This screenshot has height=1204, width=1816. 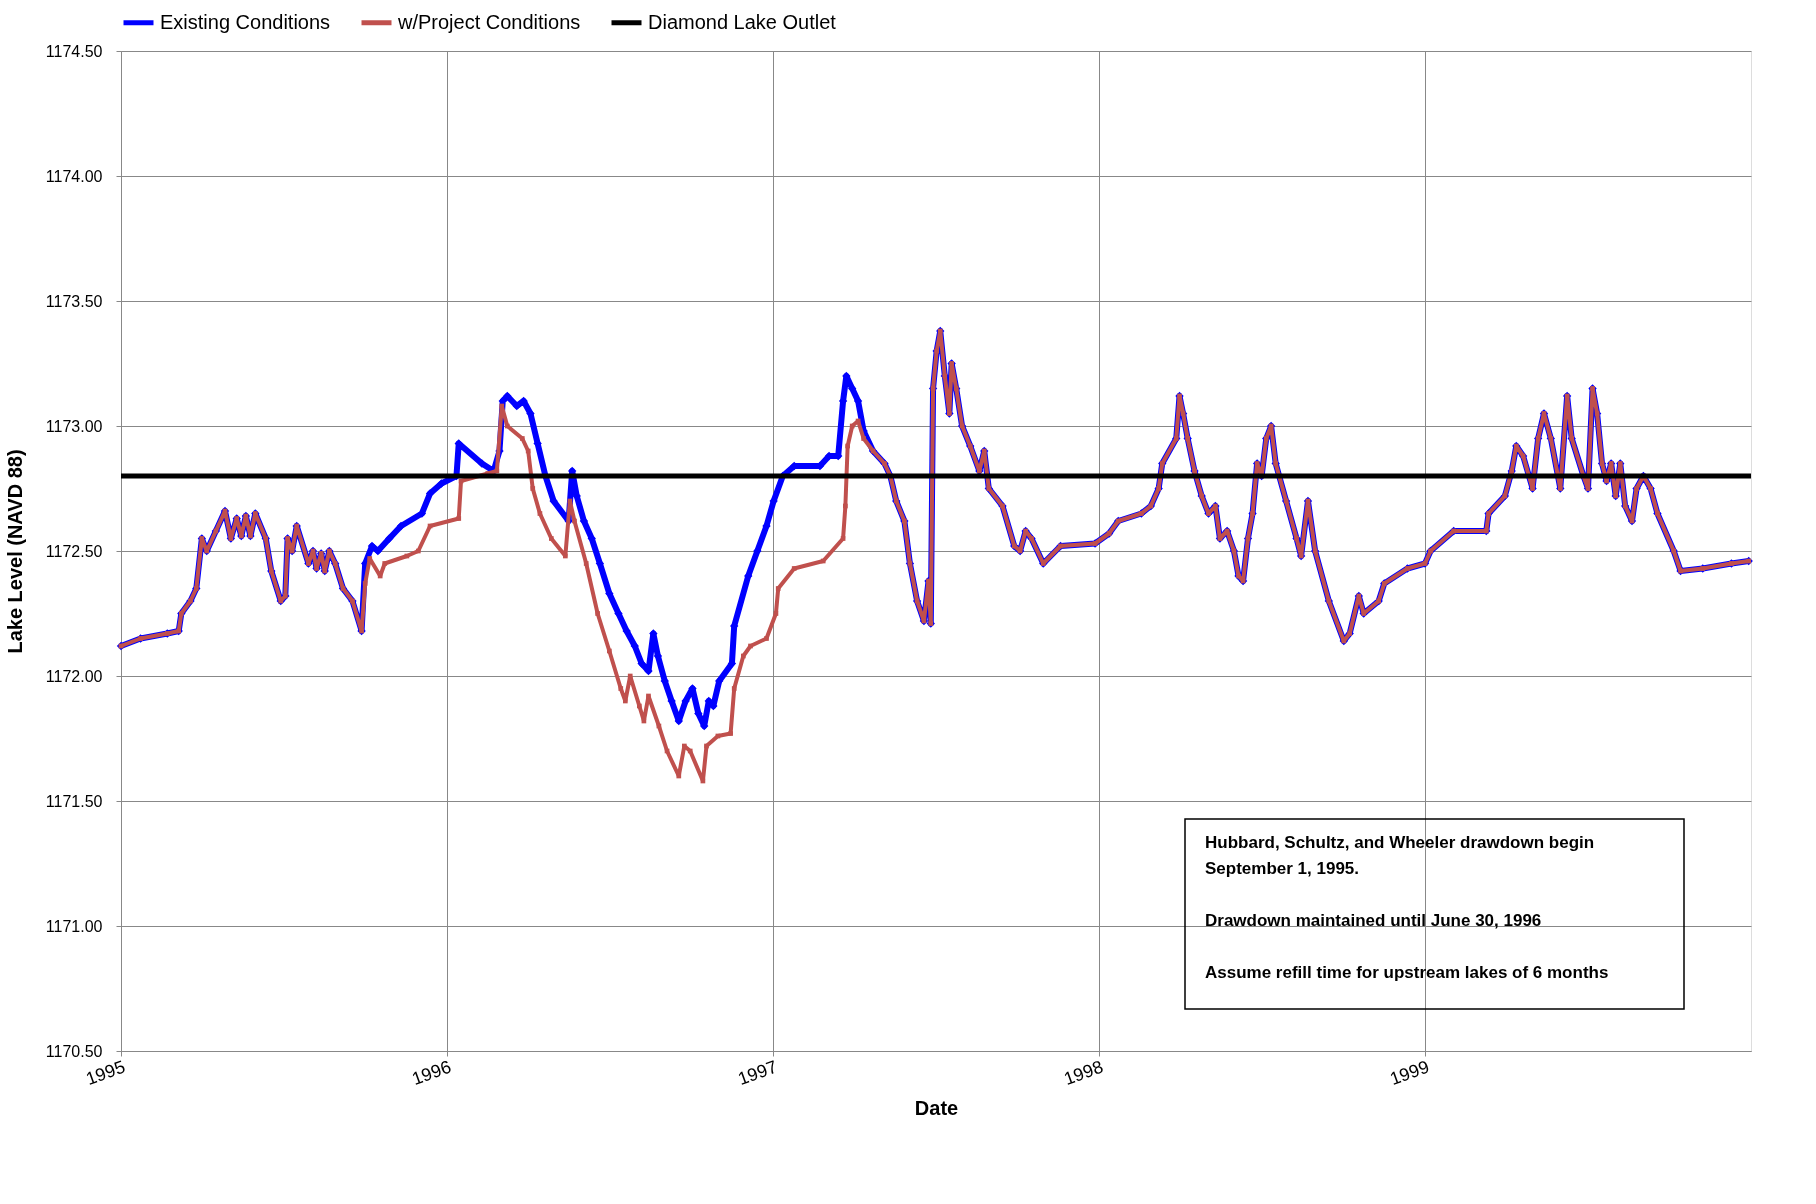 I want to click on legend-label: Existing Conditions, so click(x=245, y=21).